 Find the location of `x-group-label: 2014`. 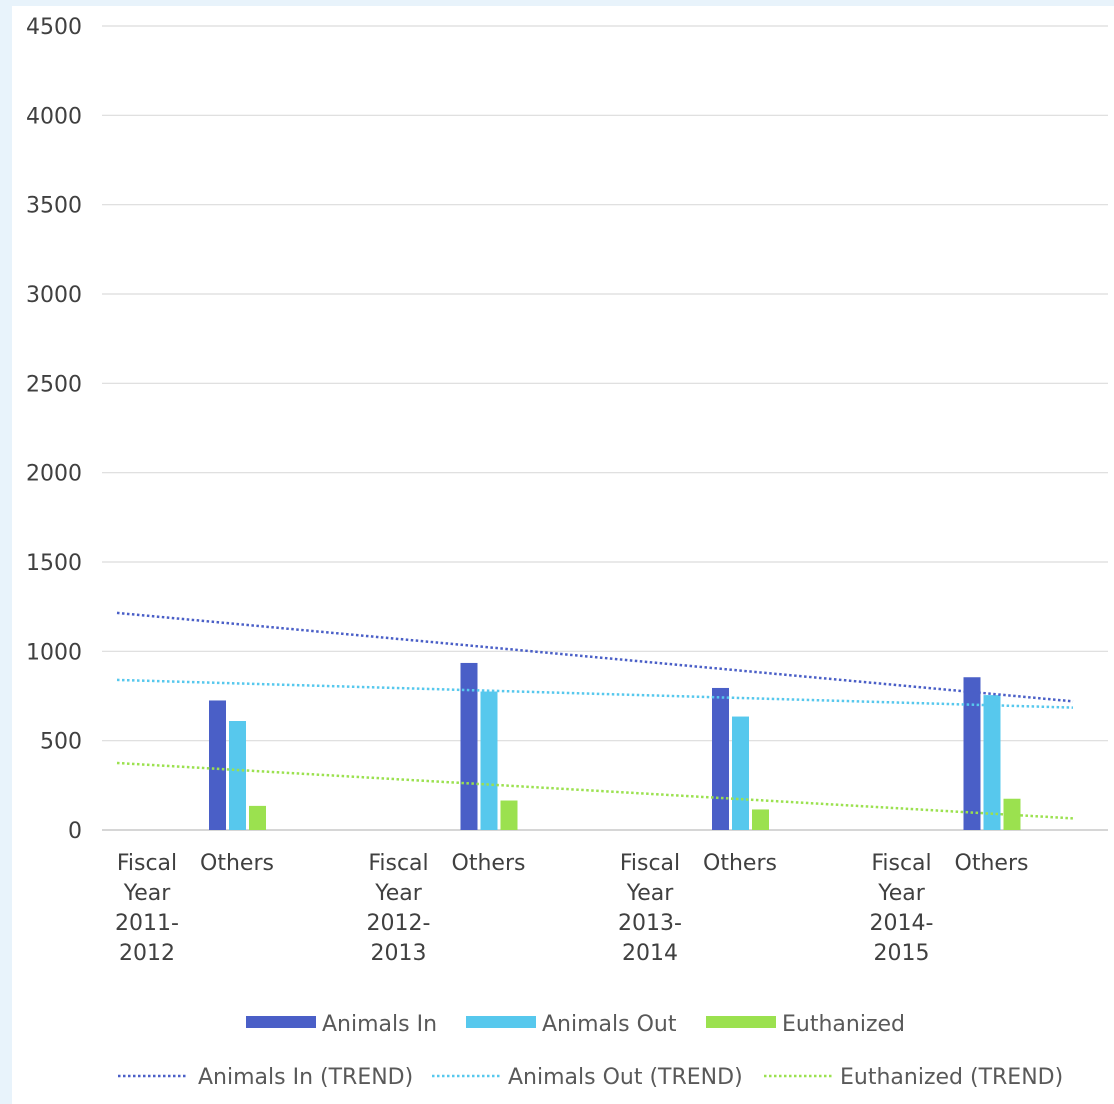

x-group-label: 2014 is located at coordinates (650, 953).